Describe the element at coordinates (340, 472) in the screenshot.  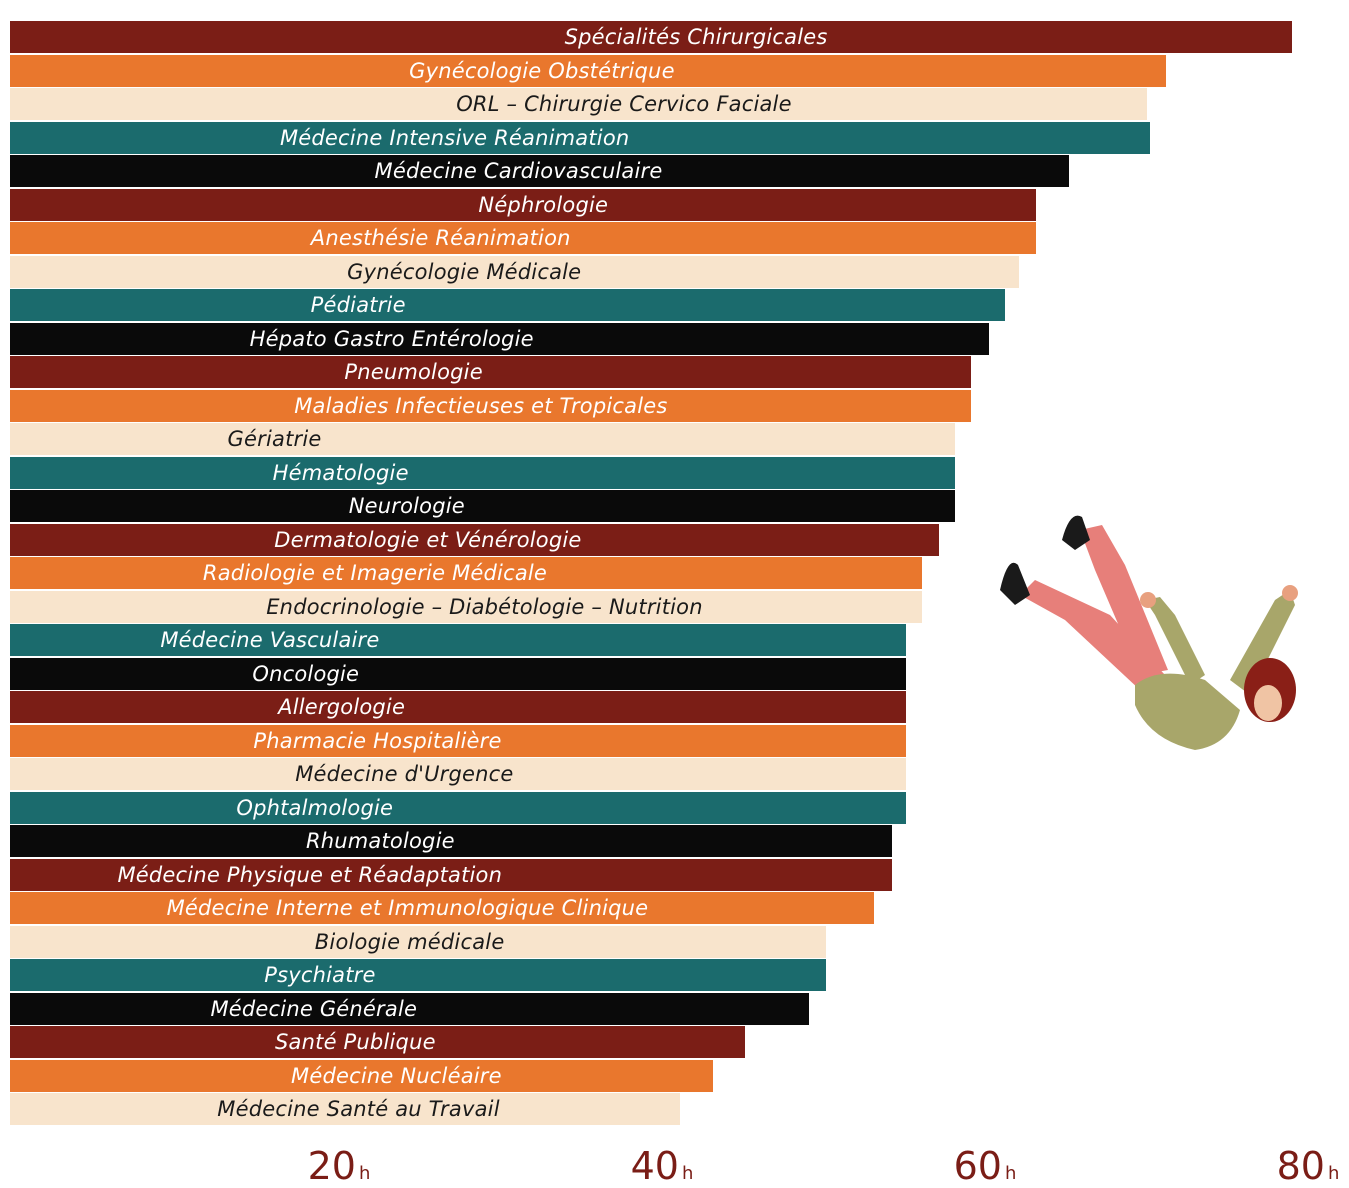
I see `bar-label: Hématologie` at that location.